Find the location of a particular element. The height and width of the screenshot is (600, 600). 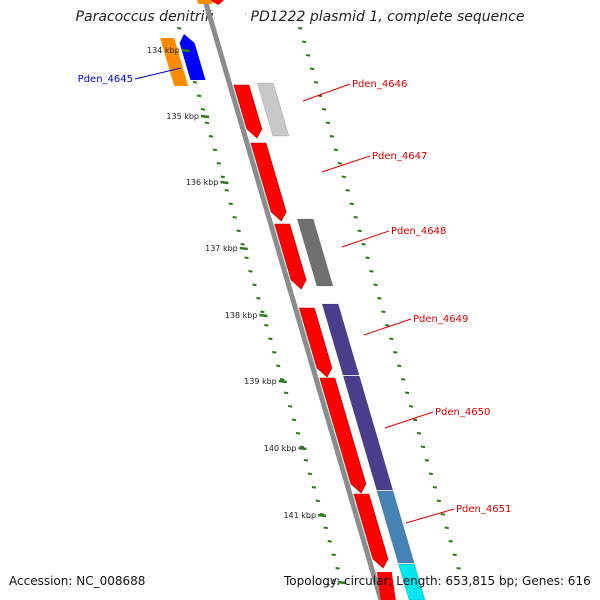

gene-label: Pden_4650 is located at coordinates (462, 412).